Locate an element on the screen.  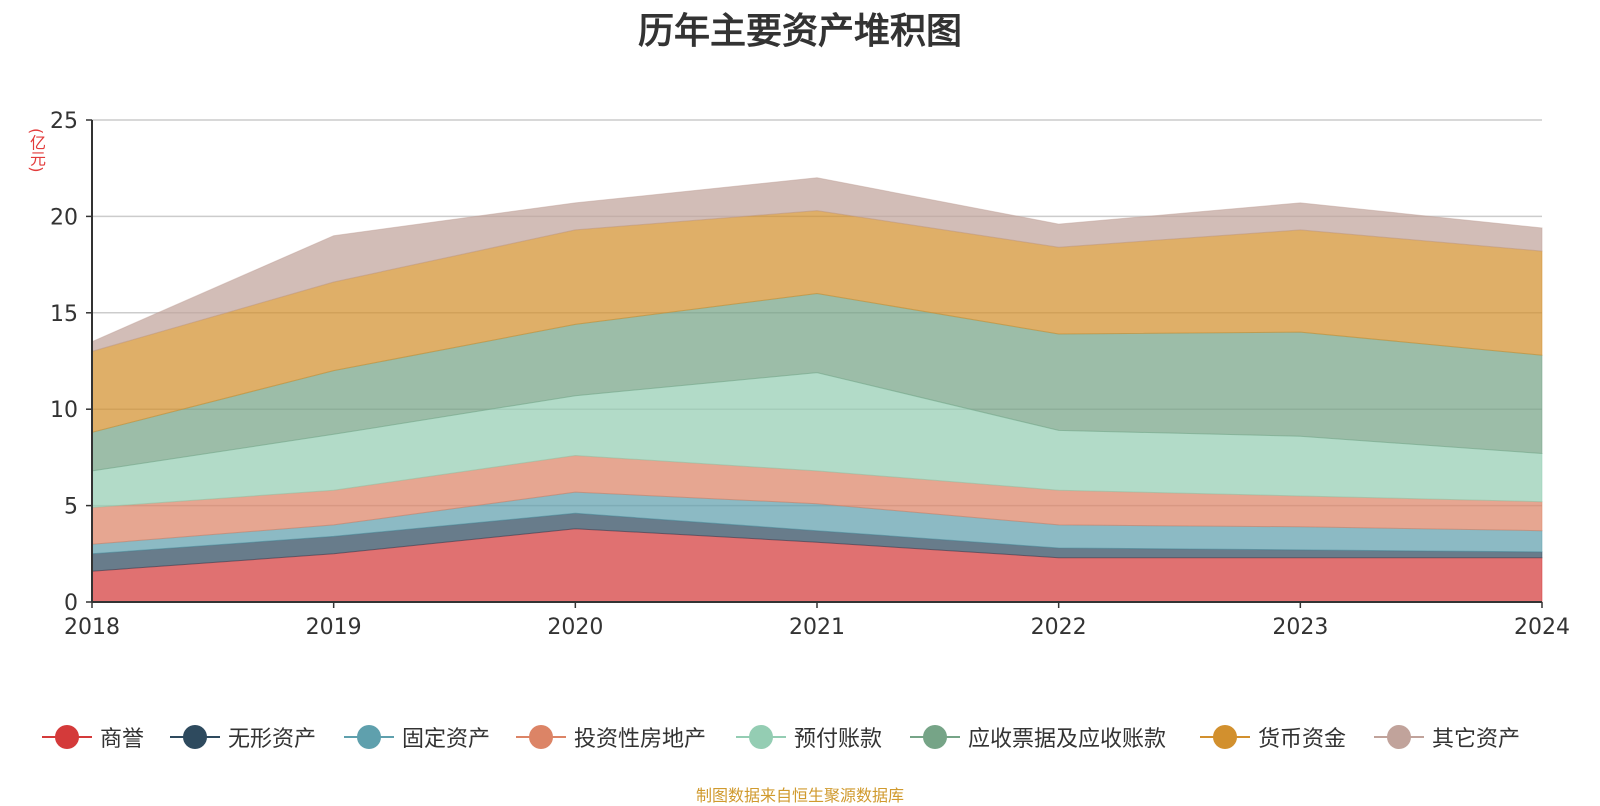
legend-label: 投资性房地产 is located at coordinates (640, 739).